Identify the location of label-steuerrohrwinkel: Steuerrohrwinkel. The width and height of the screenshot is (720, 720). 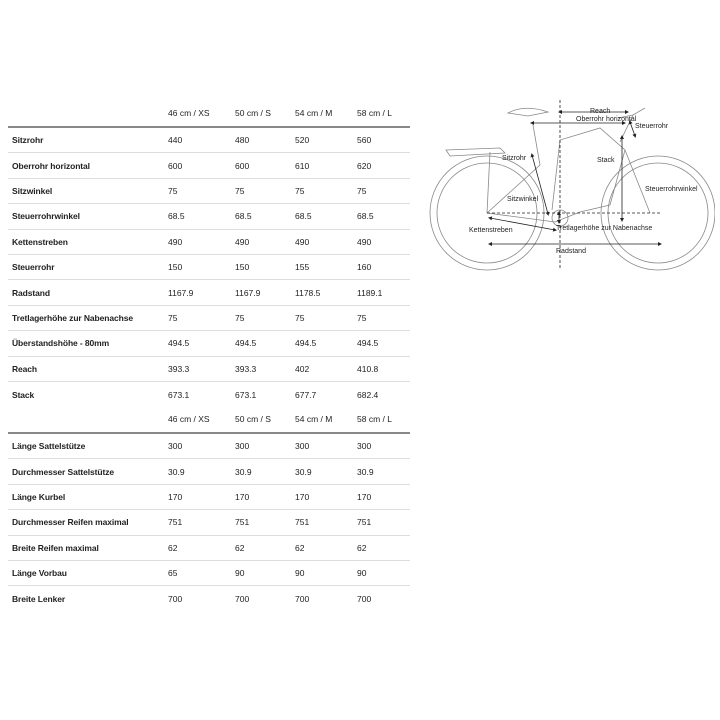
(671, 189).